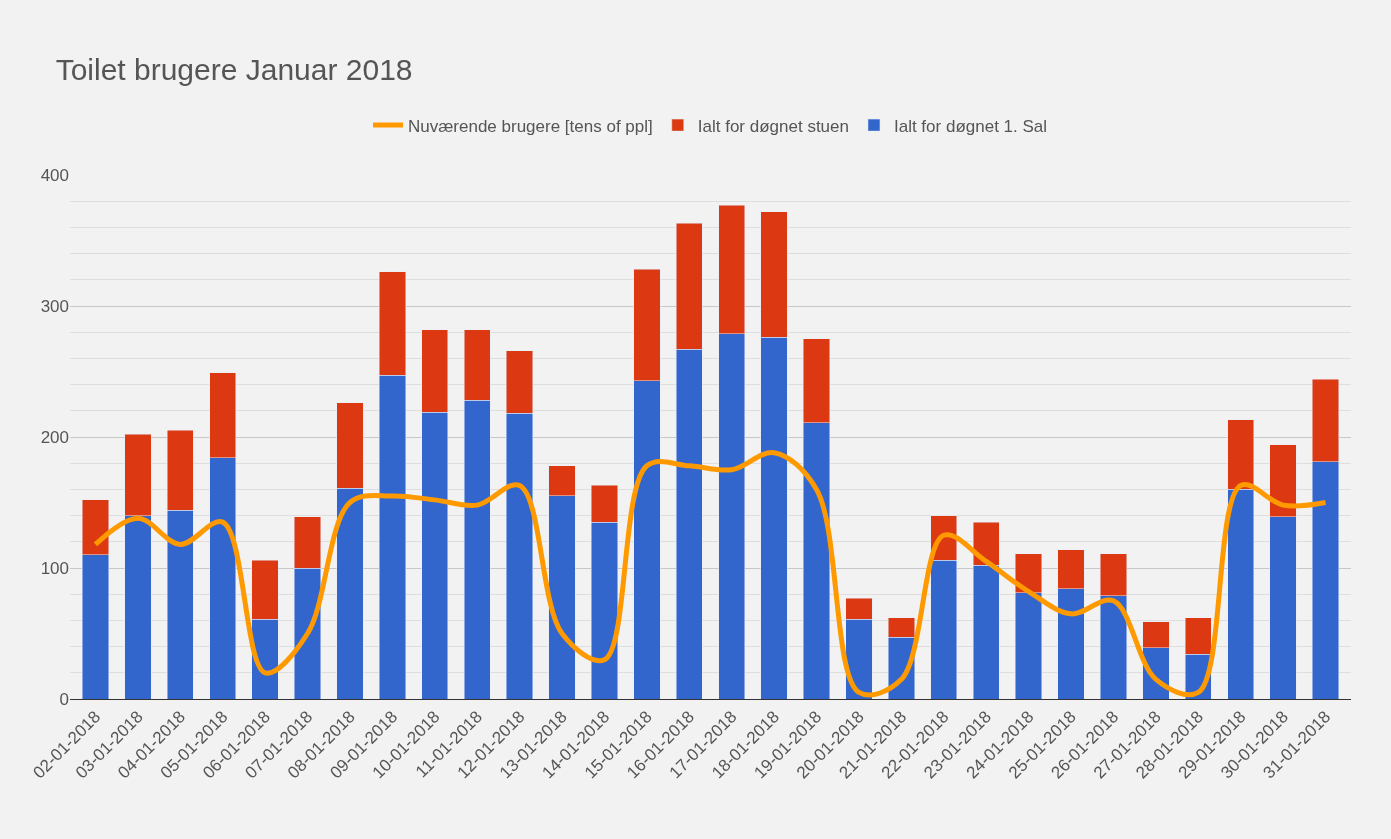  Describe the element at coordinates (64, 699) in the screenshot. I see `y-tick-label: 0` at that location.